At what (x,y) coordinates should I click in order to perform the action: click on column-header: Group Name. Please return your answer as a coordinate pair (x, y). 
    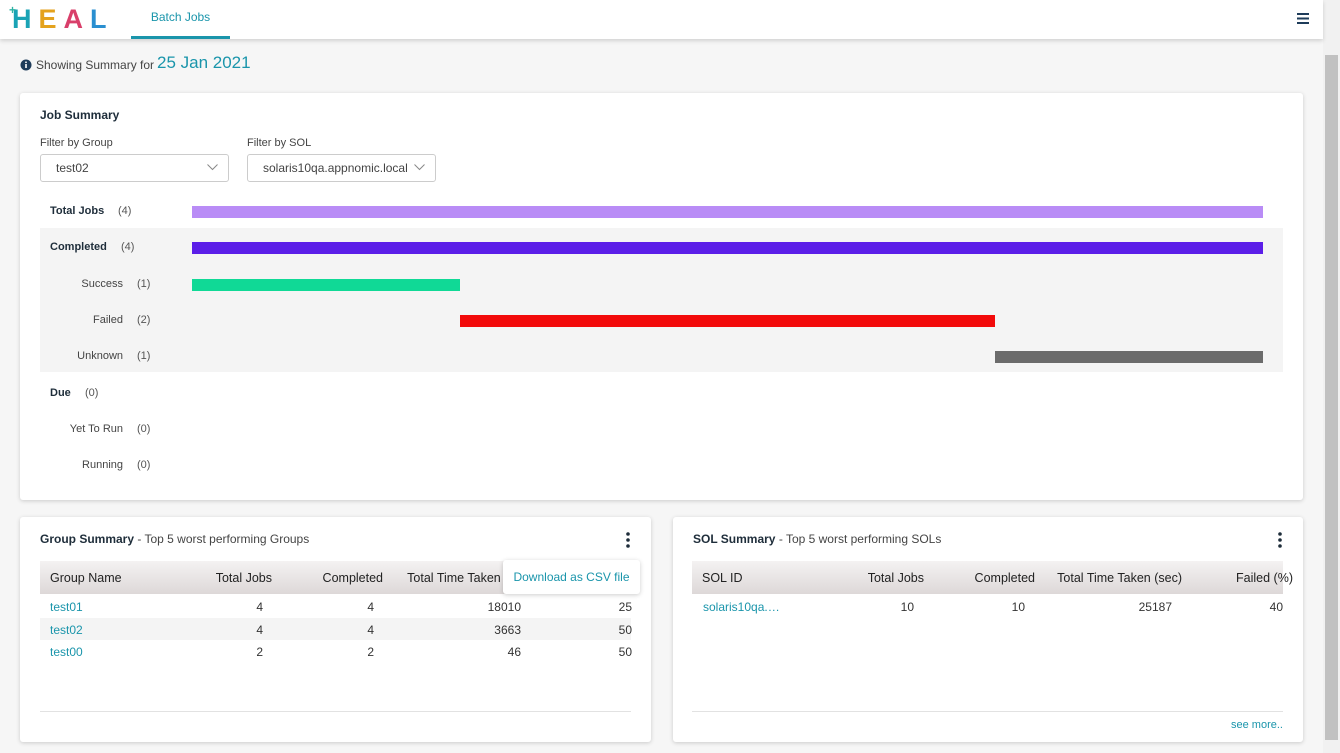
    Looking at the image, I should click on (86, 578).